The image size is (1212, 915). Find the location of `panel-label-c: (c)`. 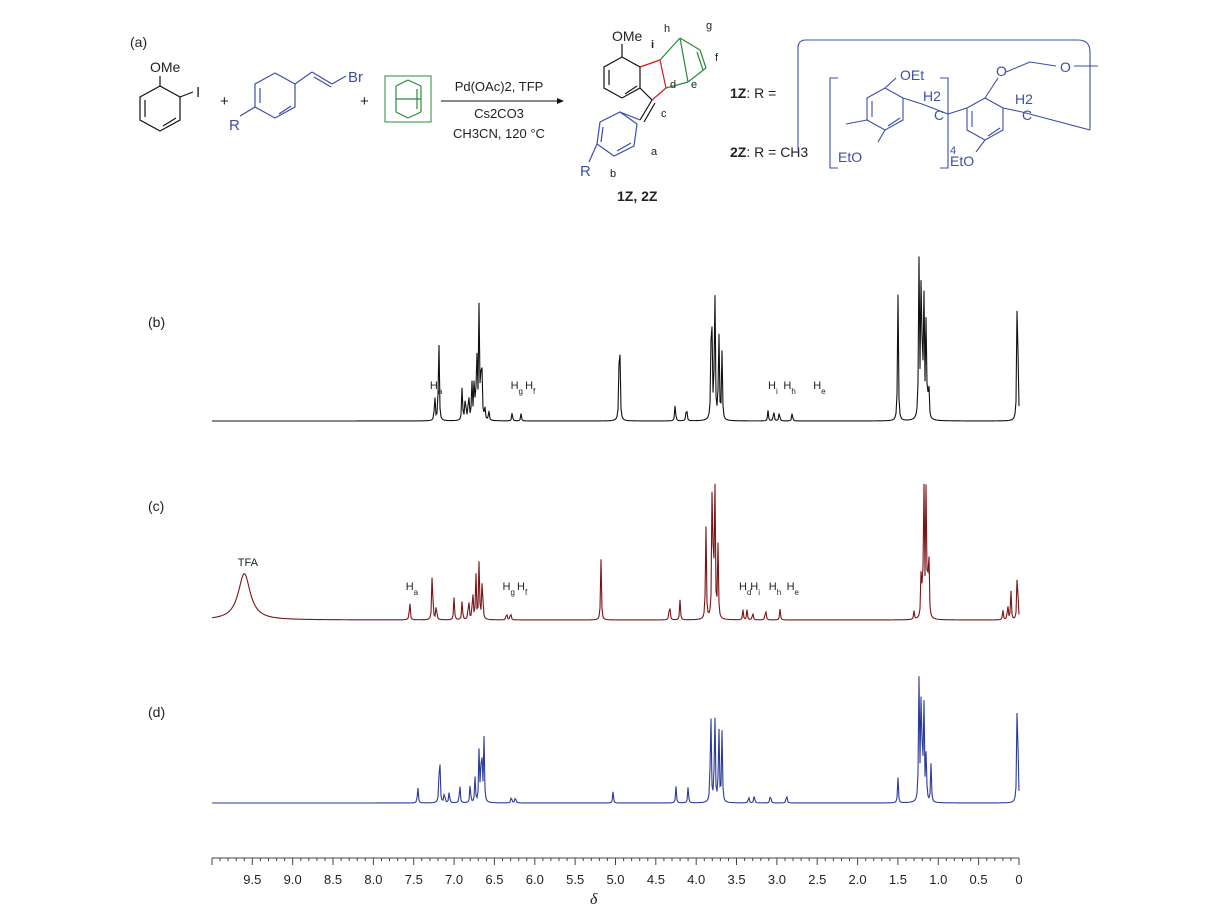

panel-label-c: (c) is located at coordinates (156, 506).